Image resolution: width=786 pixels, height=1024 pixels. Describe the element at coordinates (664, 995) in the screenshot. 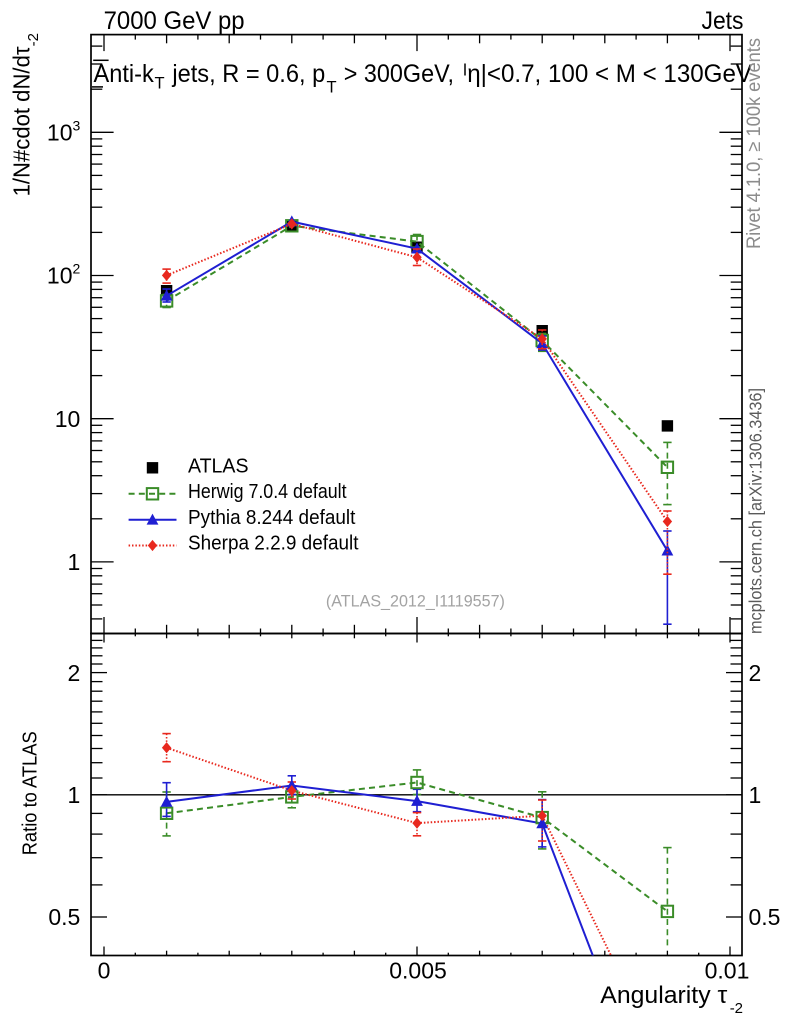

I see `svg-text: Angularity τ` at that location.